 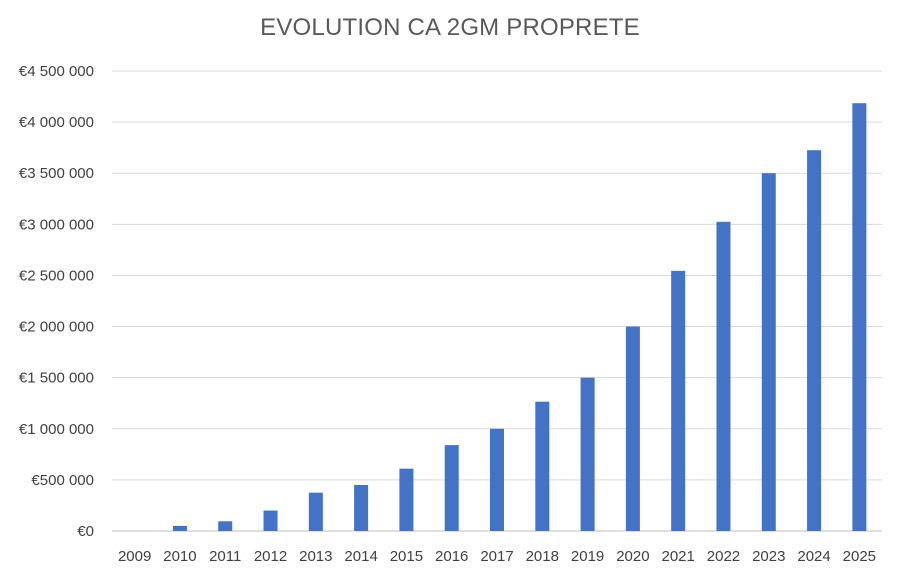 What do you see at coordinates (360, 556) in the screenshot?
I see `x-tick-label: 2014` at bounding box center [360, 556].